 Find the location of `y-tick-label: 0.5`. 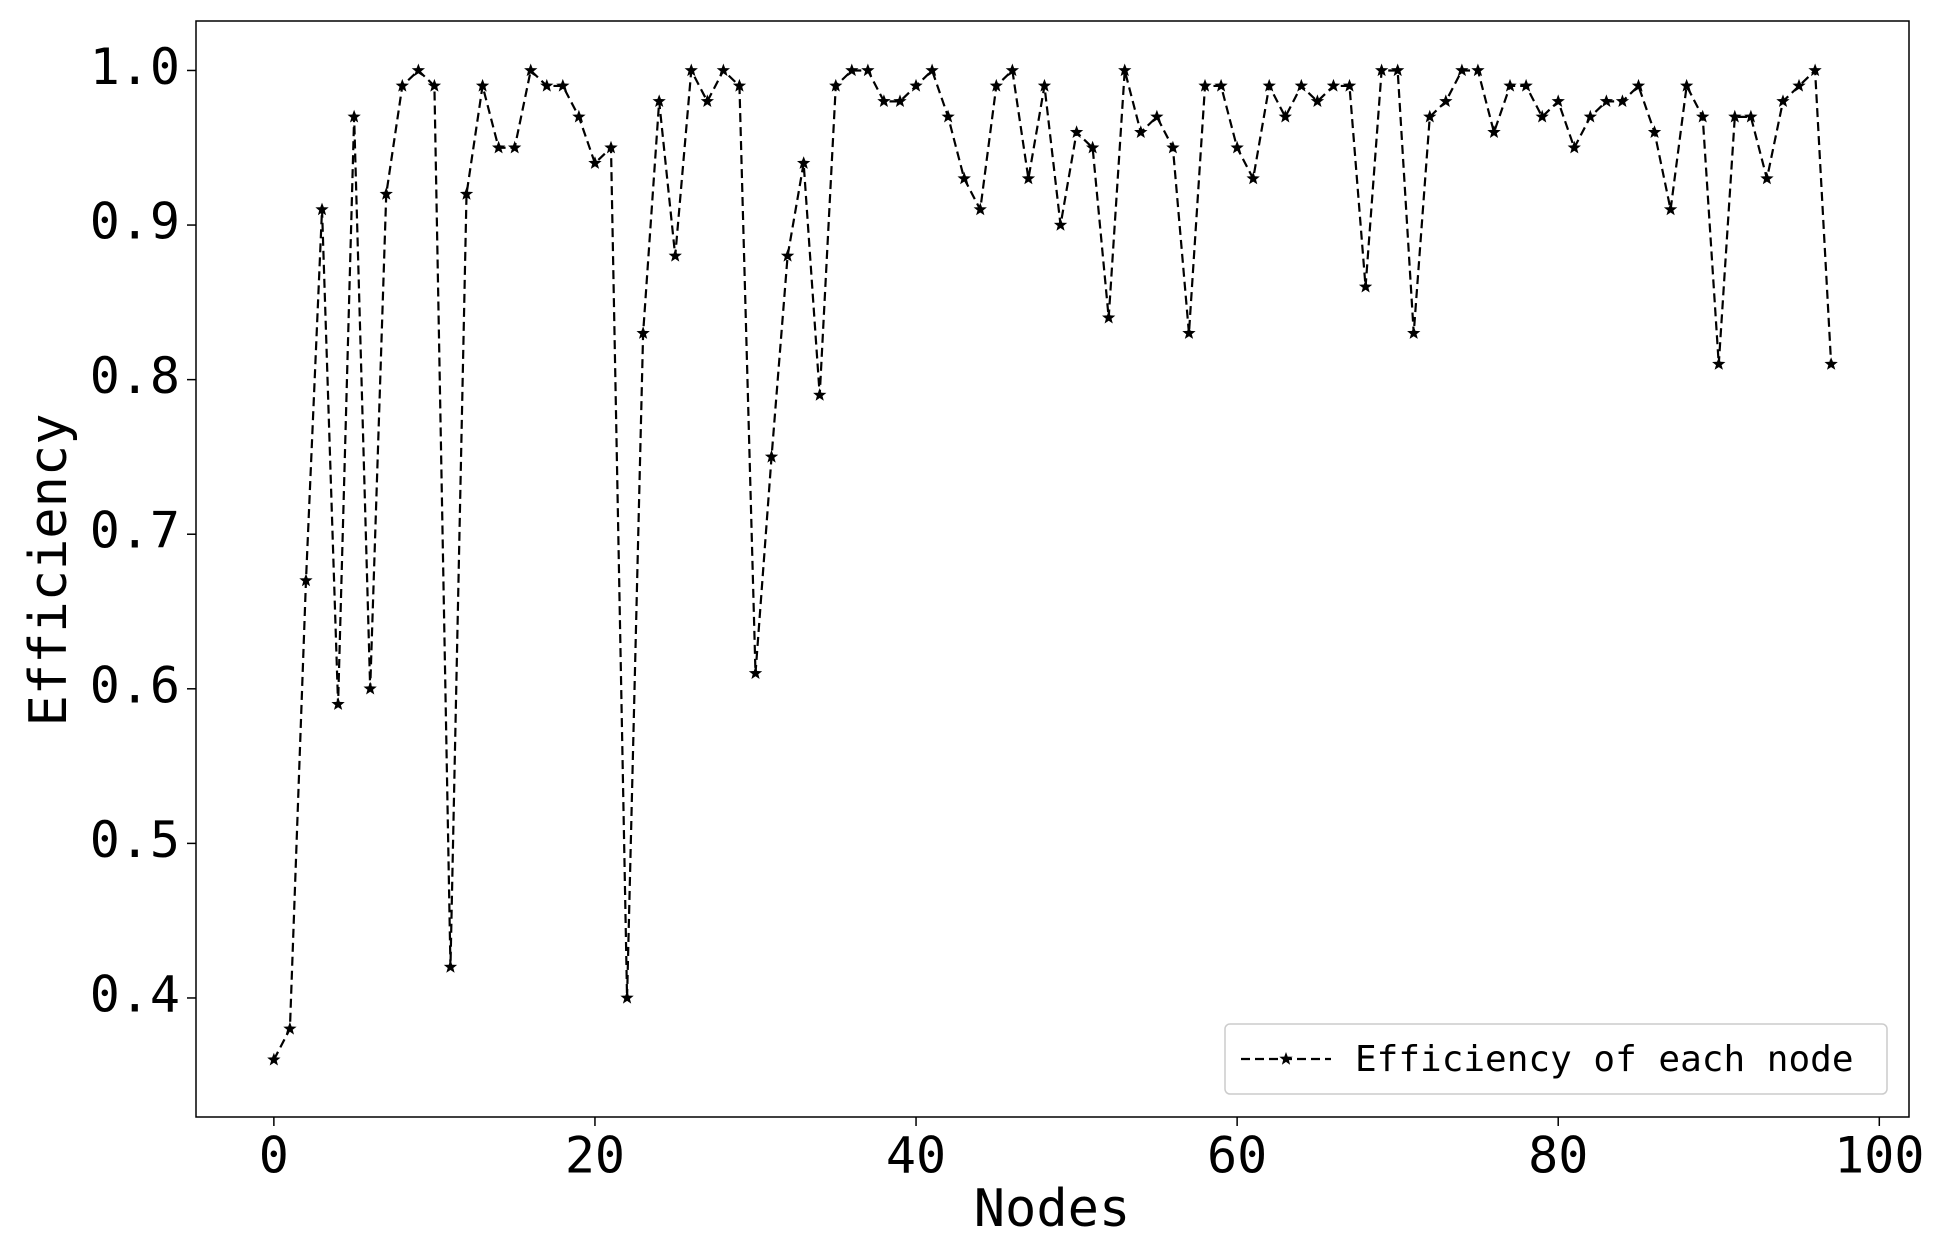

y-tick-label: 0.5 is located at coordinates (135, 840).